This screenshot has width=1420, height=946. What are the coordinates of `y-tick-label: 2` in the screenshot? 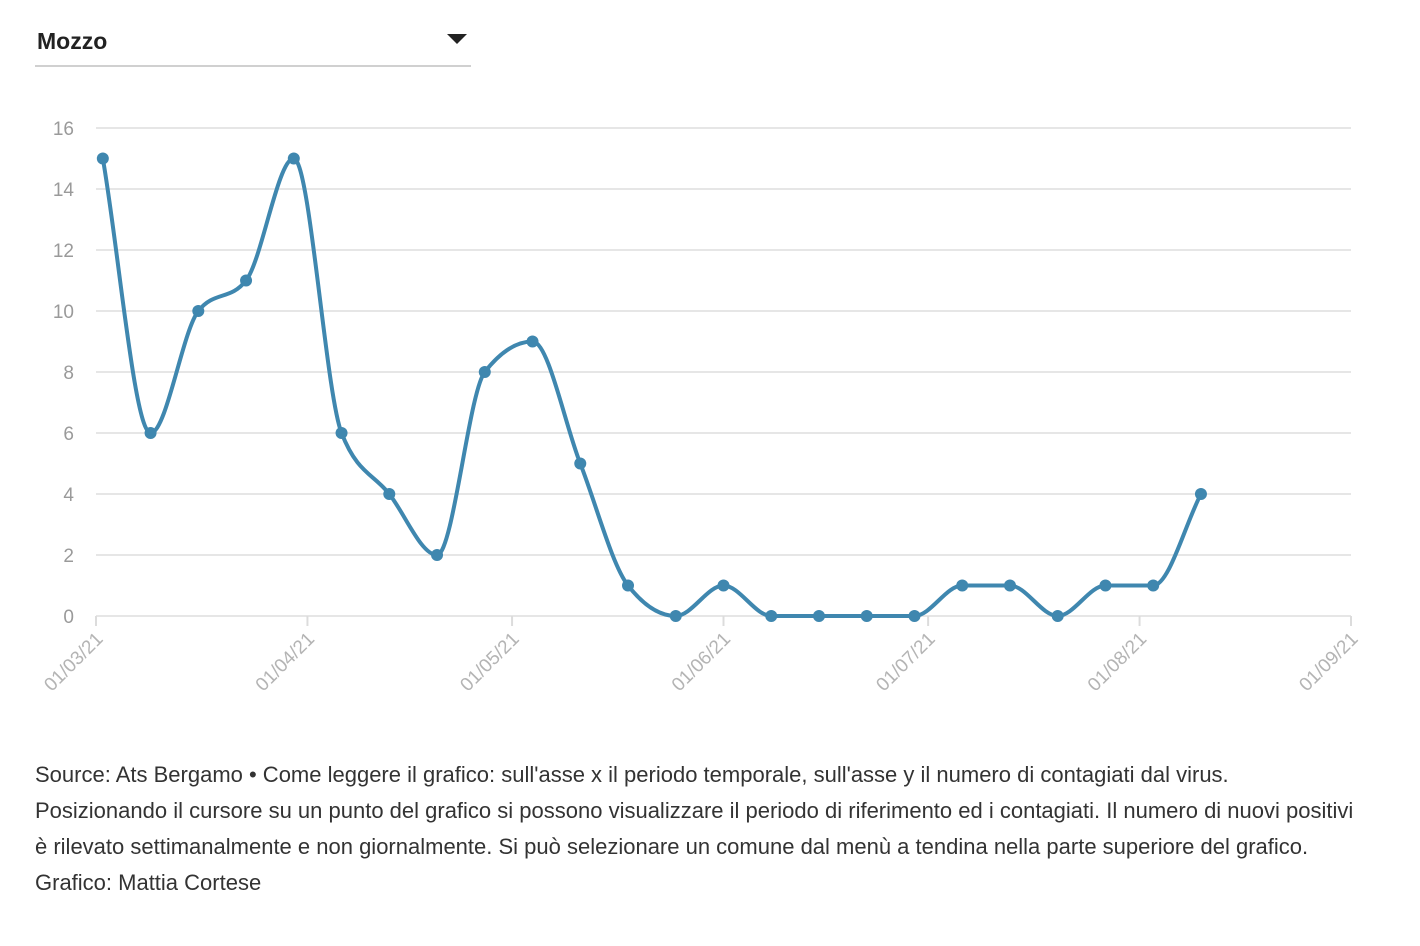 It's located at (68, 556).